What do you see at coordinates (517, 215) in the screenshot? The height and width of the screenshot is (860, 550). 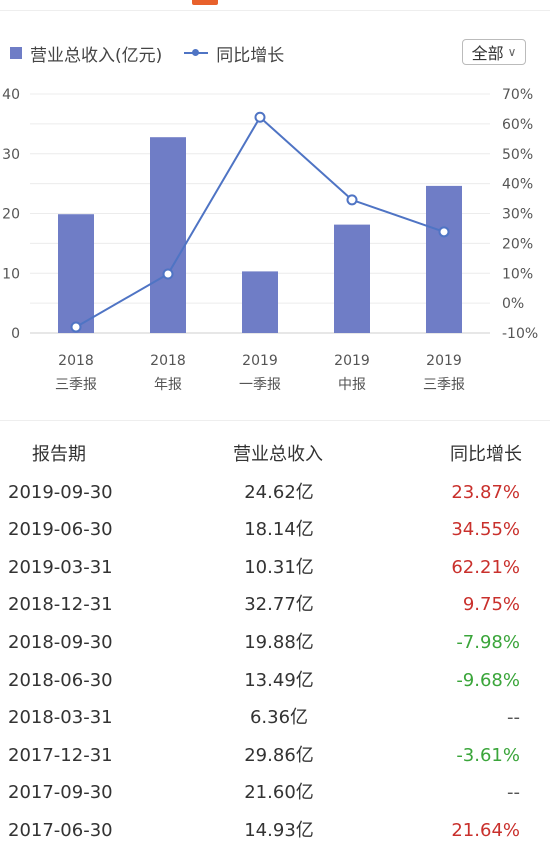 I see `y-right-tick-label: 30%` at bounding box center [517, 215].